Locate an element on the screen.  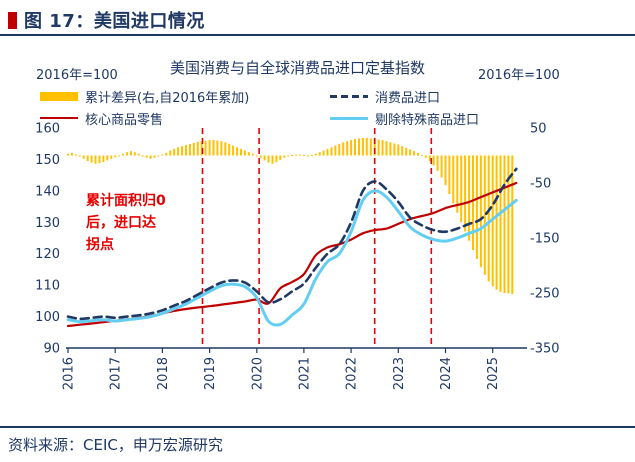
x-tick-label: 2024 is located at coordinates (446, 373).